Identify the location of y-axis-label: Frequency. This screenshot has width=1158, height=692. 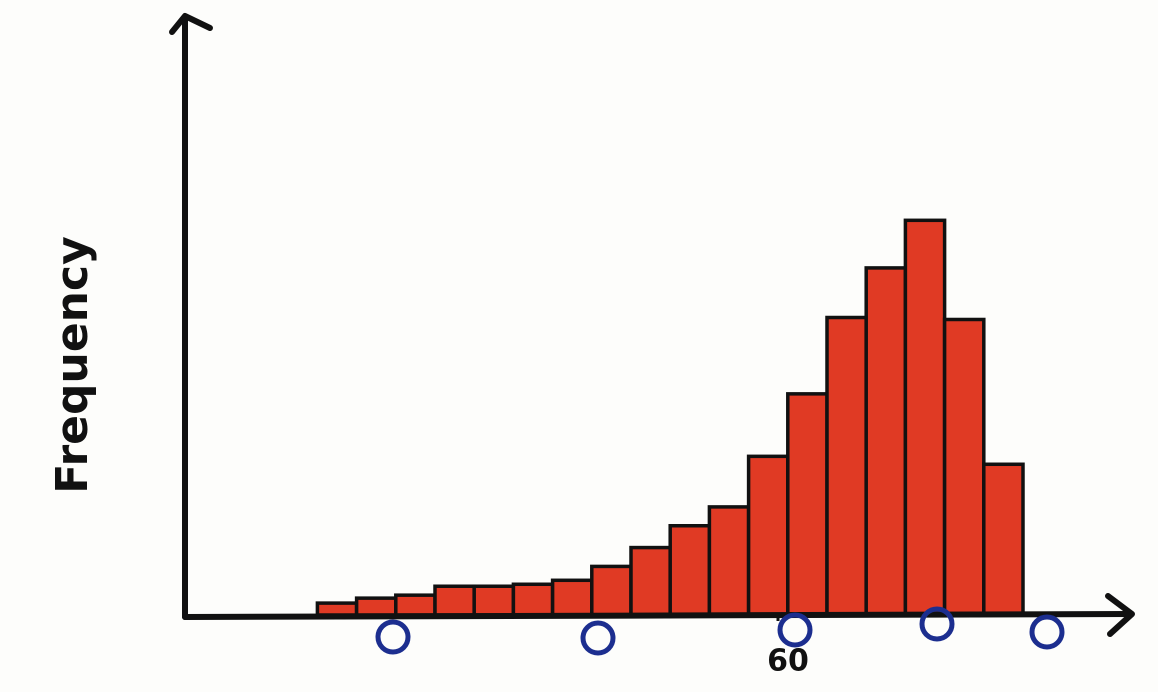
(72, 365).